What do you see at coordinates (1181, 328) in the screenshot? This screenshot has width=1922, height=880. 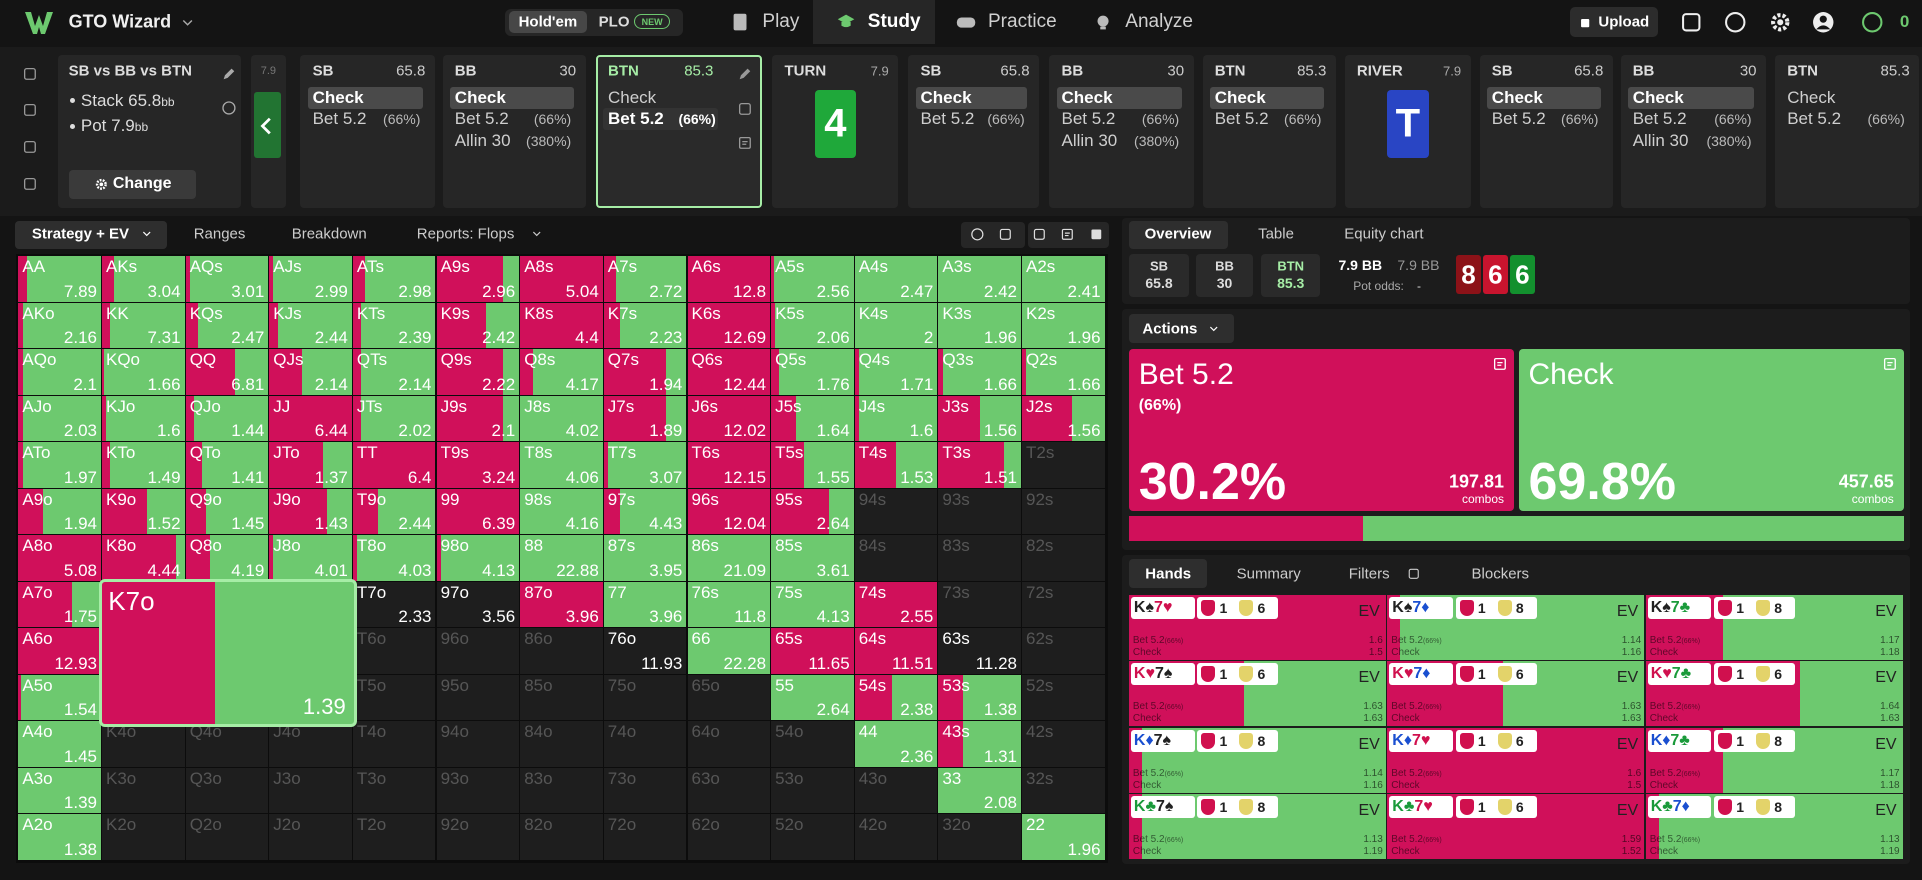 I see `actions-button` at bounding box center [1181, 328].